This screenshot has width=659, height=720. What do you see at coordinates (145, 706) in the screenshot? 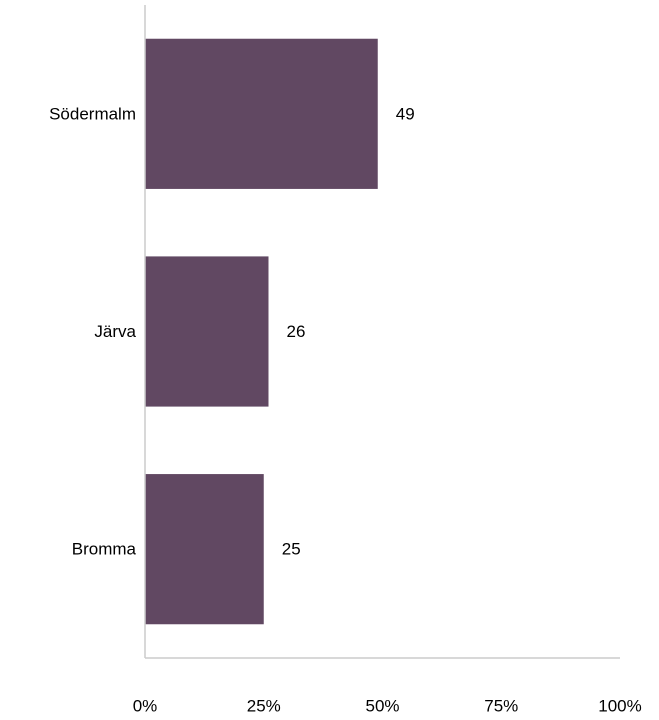
I see `x-tick-label-0: 0%` at bounding box center [145, 706].